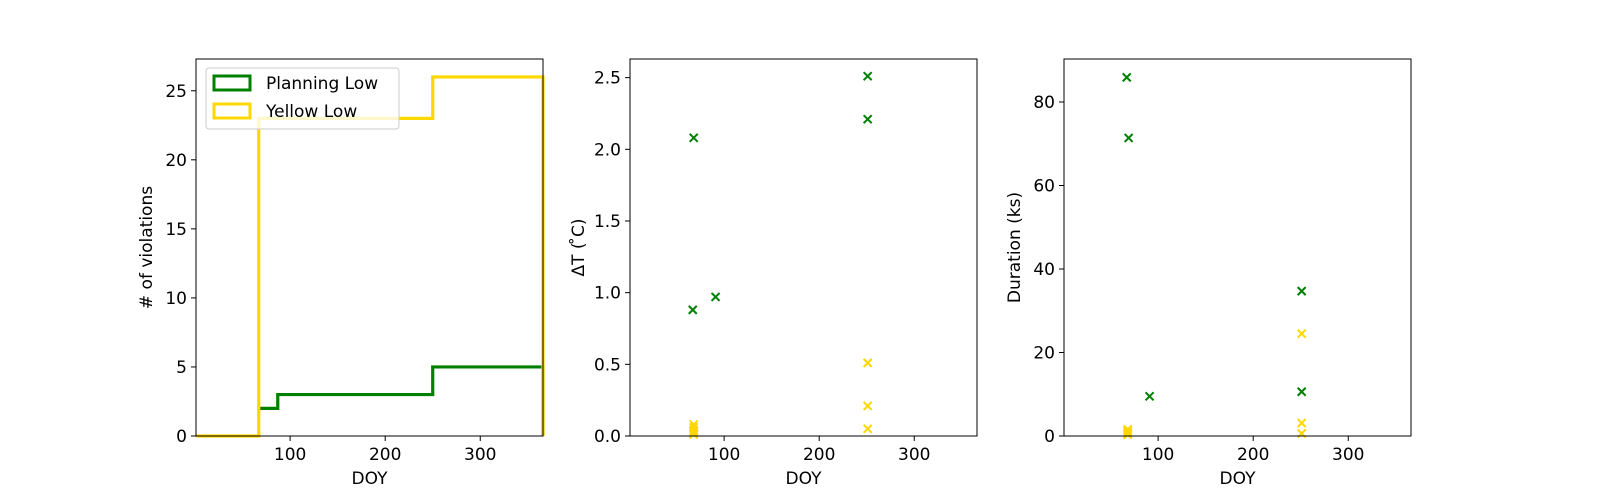 Image resolution: width=1600 pixels, height=500 pixels. What do you see at coordinates (607, 79) in the screenshot?
I see `y-tick-label: 2.5` at bounding box center [607, 79].